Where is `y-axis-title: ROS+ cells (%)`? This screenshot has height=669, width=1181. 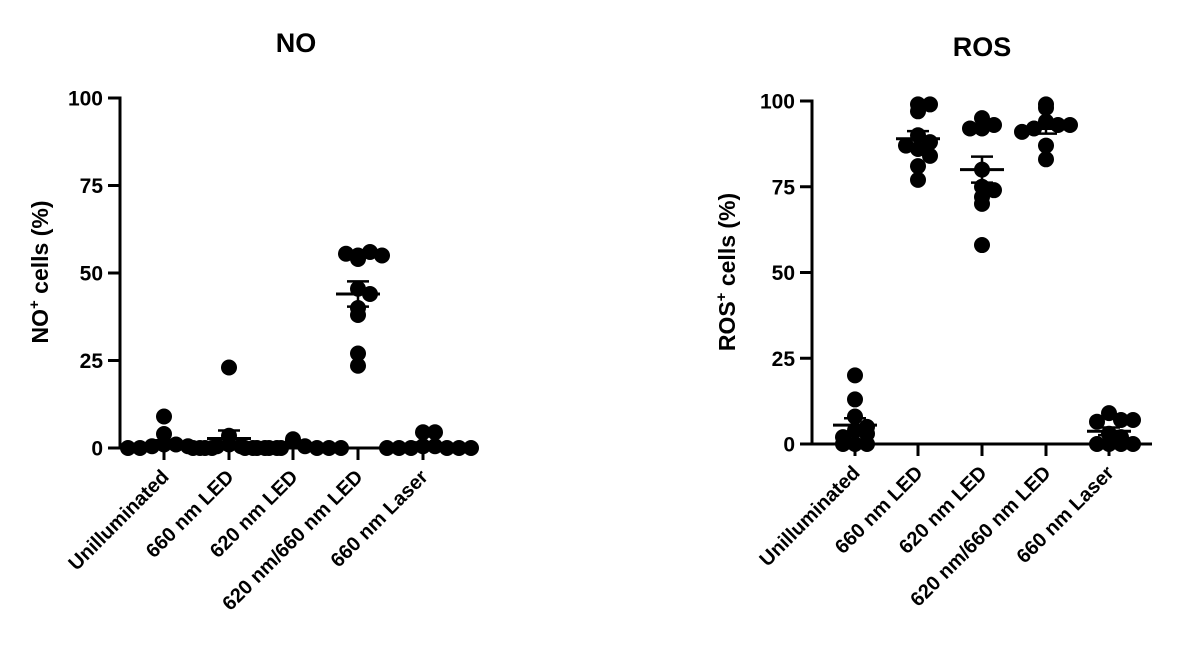 y-axis-title: ROS+ cells (%) is located at coordinates (726, 272).